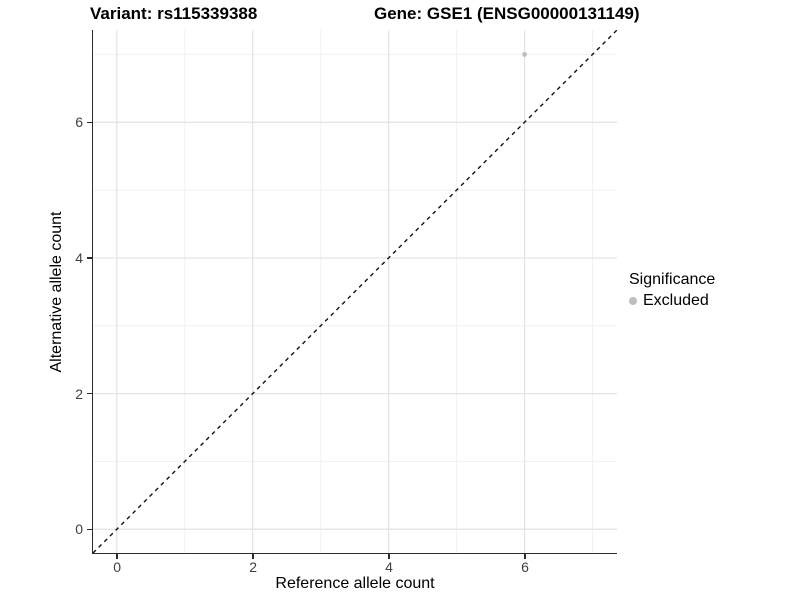 Image resolution: width=800 pixels, height=600 pixels. I want to click on legend-items: Excluded, so click(672, 301).